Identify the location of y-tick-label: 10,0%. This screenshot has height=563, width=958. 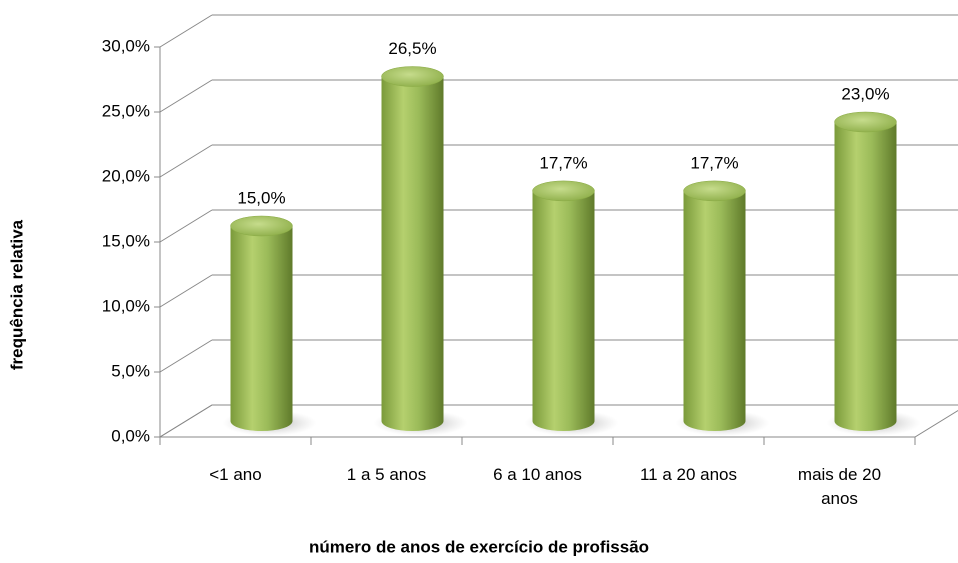
(126, 305).